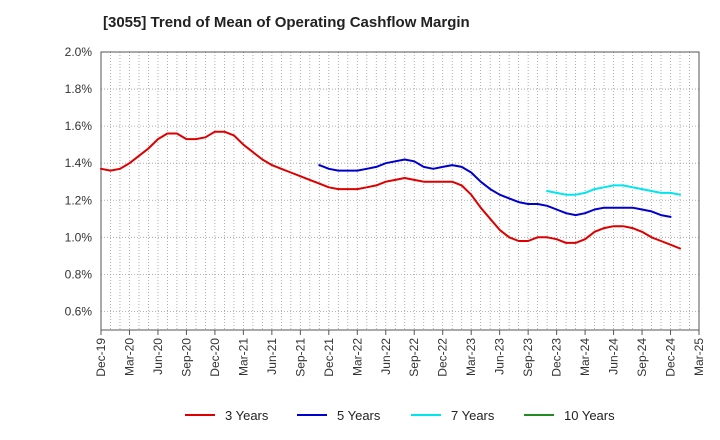  What do you see at coordinates (200, 415) in the screenshot?
I see `legend-swatch-3-years` at bounding box center [200, 415].